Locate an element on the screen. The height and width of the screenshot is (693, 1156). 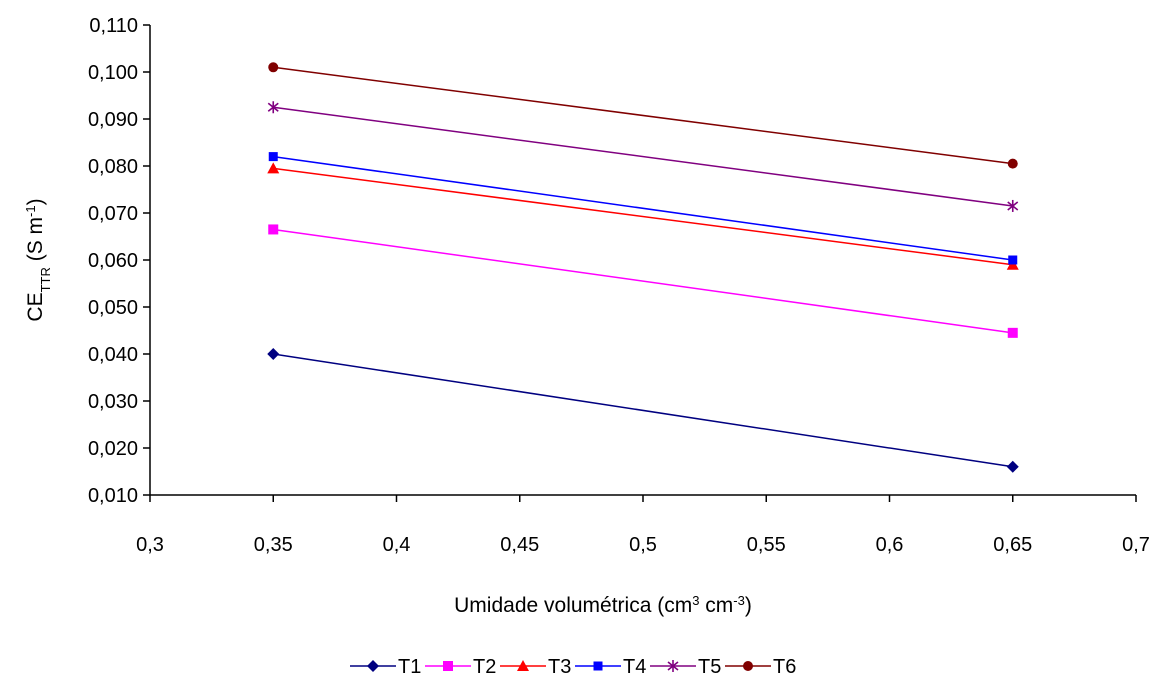
x-tick-label: 0,3 is located at coordinates (150, 545).